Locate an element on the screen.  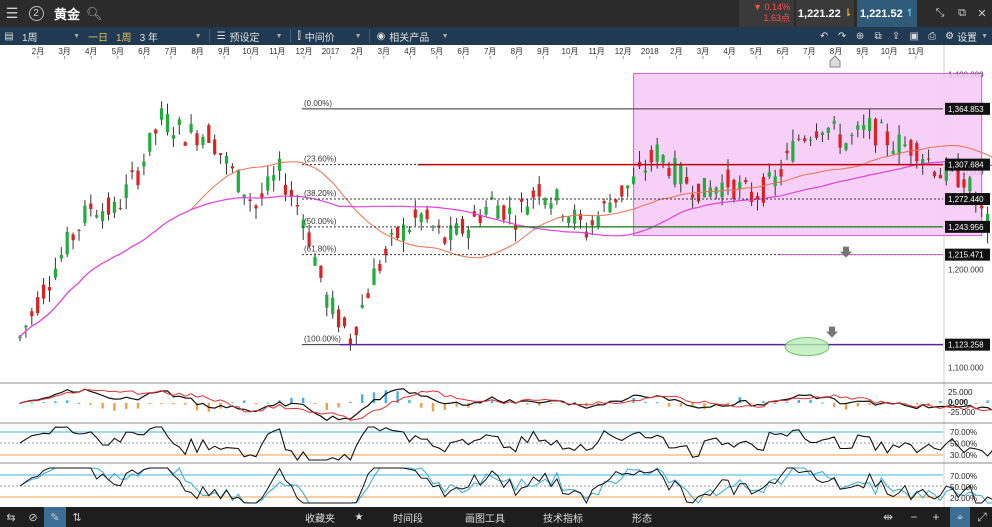
settings-button: ⚙ 设置 ▼ is located at coordinates (966, 36).